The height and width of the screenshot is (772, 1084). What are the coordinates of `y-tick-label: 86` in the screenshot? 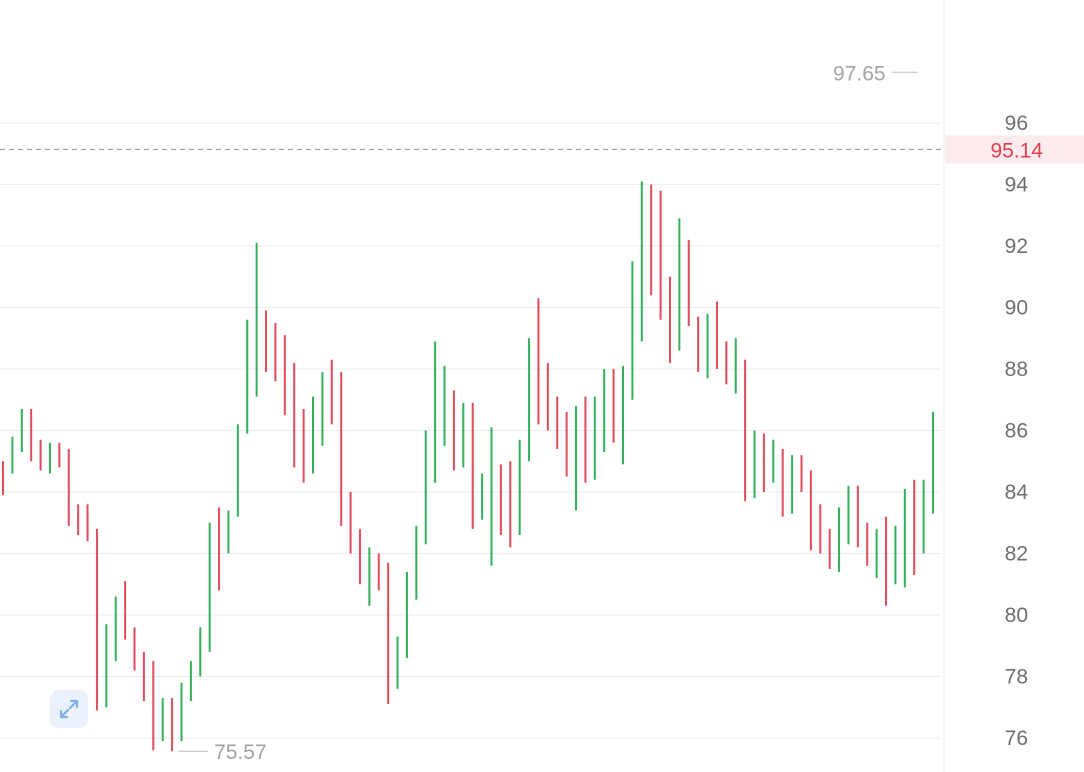 It's located at (1016, 431).